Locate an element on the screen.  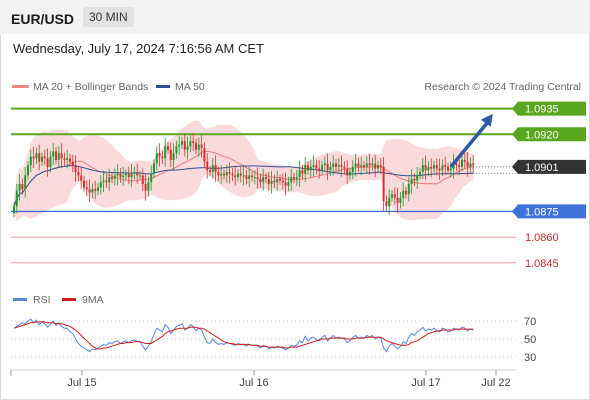
x-axis: Jul 15 Jul 16 Jul 17 Jul 22 is located at coordinates (289, 379).